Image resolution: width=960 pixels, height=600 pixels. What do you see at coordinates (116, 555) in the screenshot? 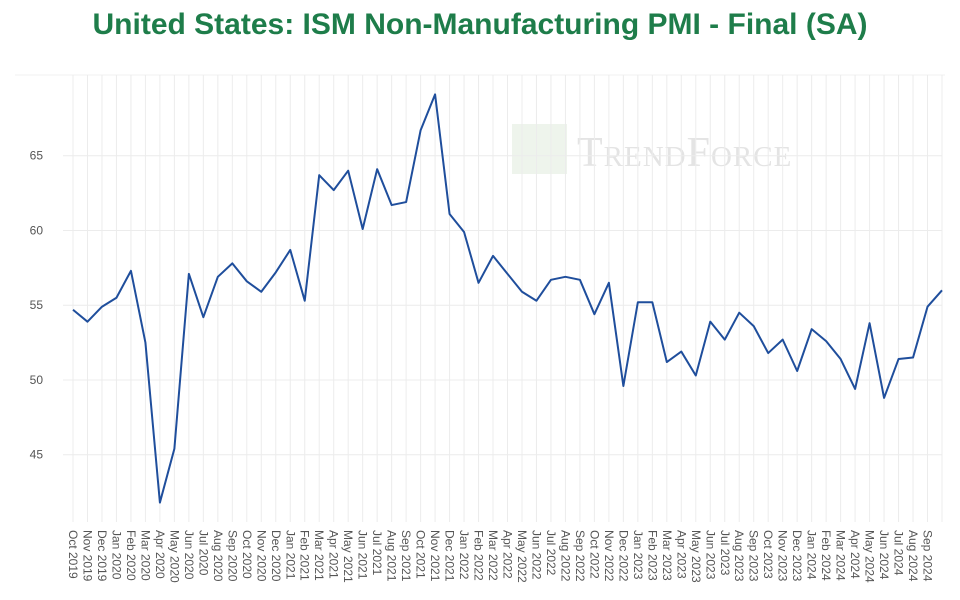
I see `x-tick-label: Jan 2020` at bounding box center [116, 555].